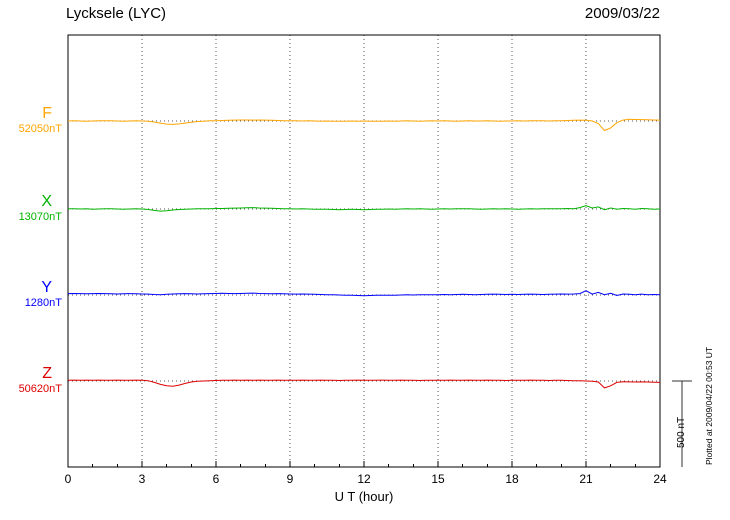 This screenshot has height=520, width=730. Describe the element at coordinates (31, 209) in the screenshot. I see `trace-label-X: X 13070nT` at that location.